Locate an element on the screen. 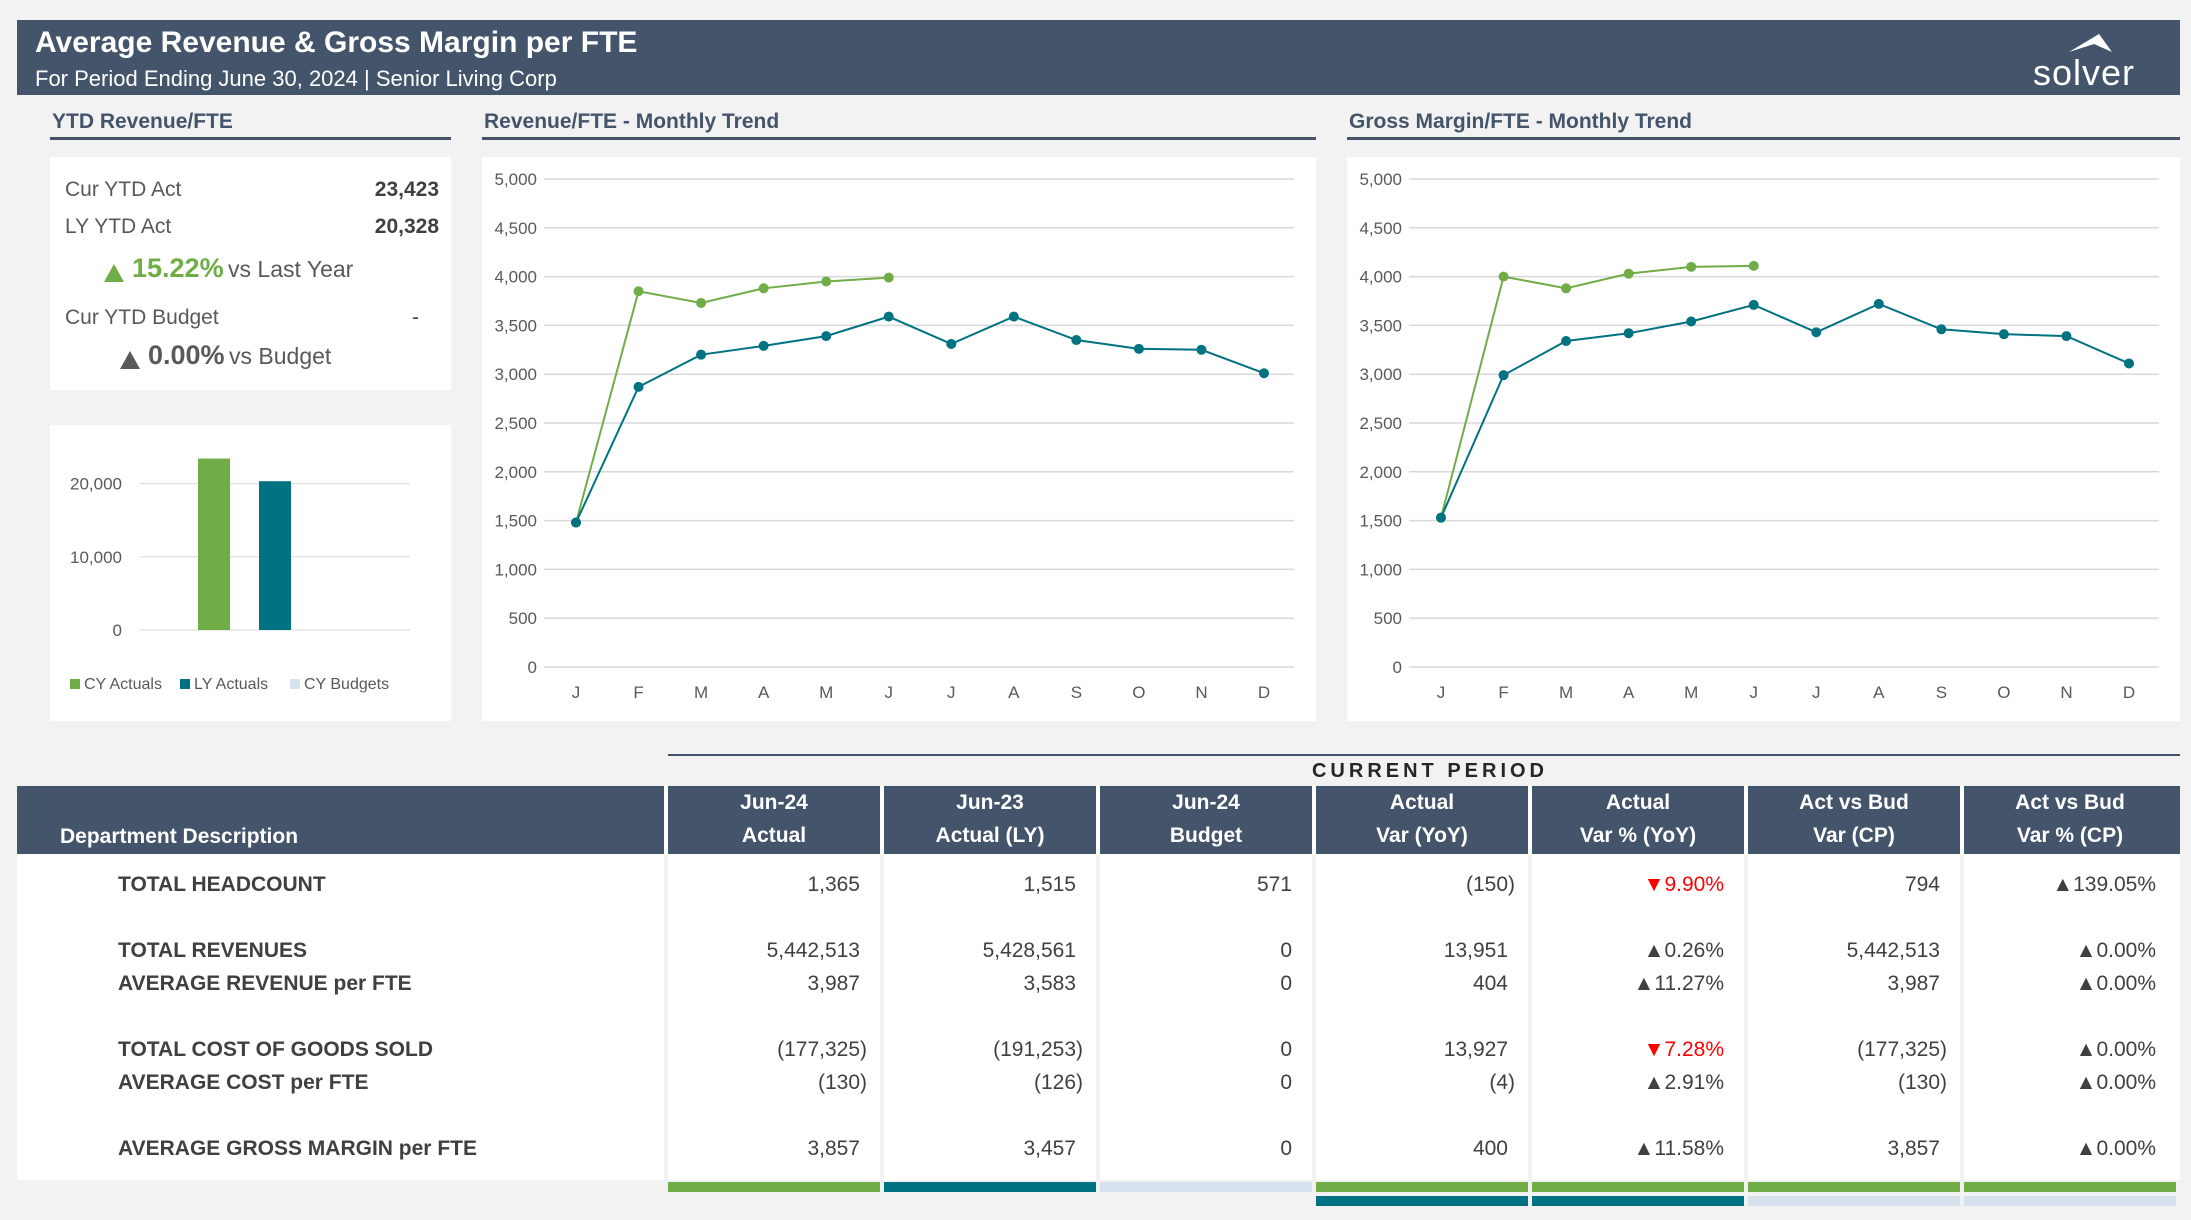 The height and width of the screenshot is (1220, 2191). column-header-line2: Var (CP) is located at coordinates (1854, 835).